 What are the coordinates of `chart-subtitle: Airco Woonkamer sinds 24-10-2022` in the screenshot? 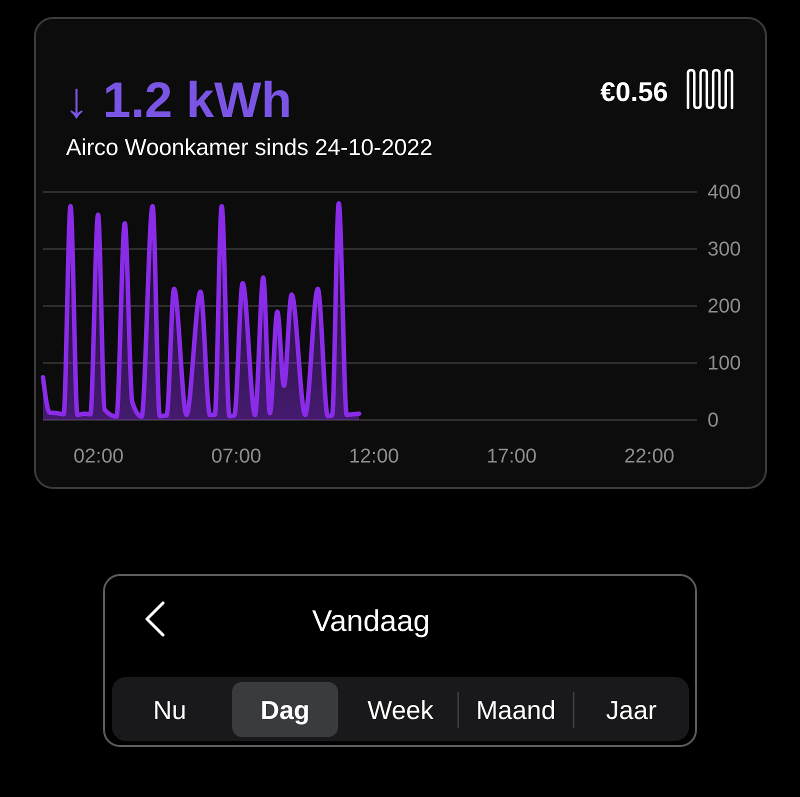 It's located at (249, 147).